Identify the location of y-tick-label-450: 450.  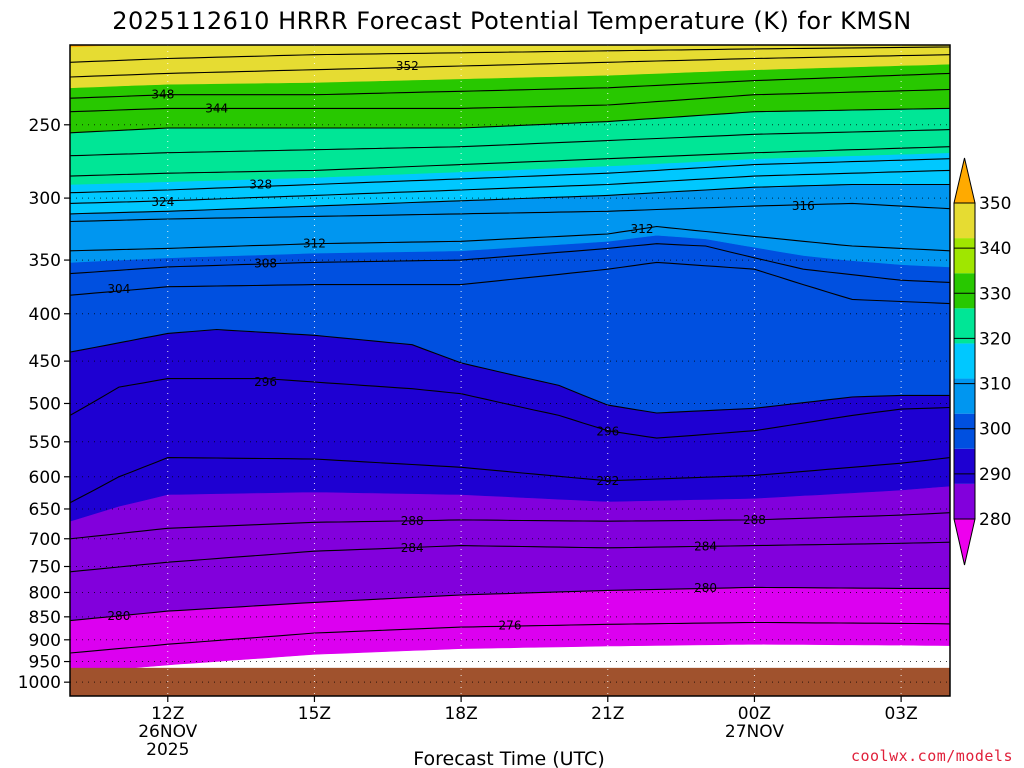
(45, 362).